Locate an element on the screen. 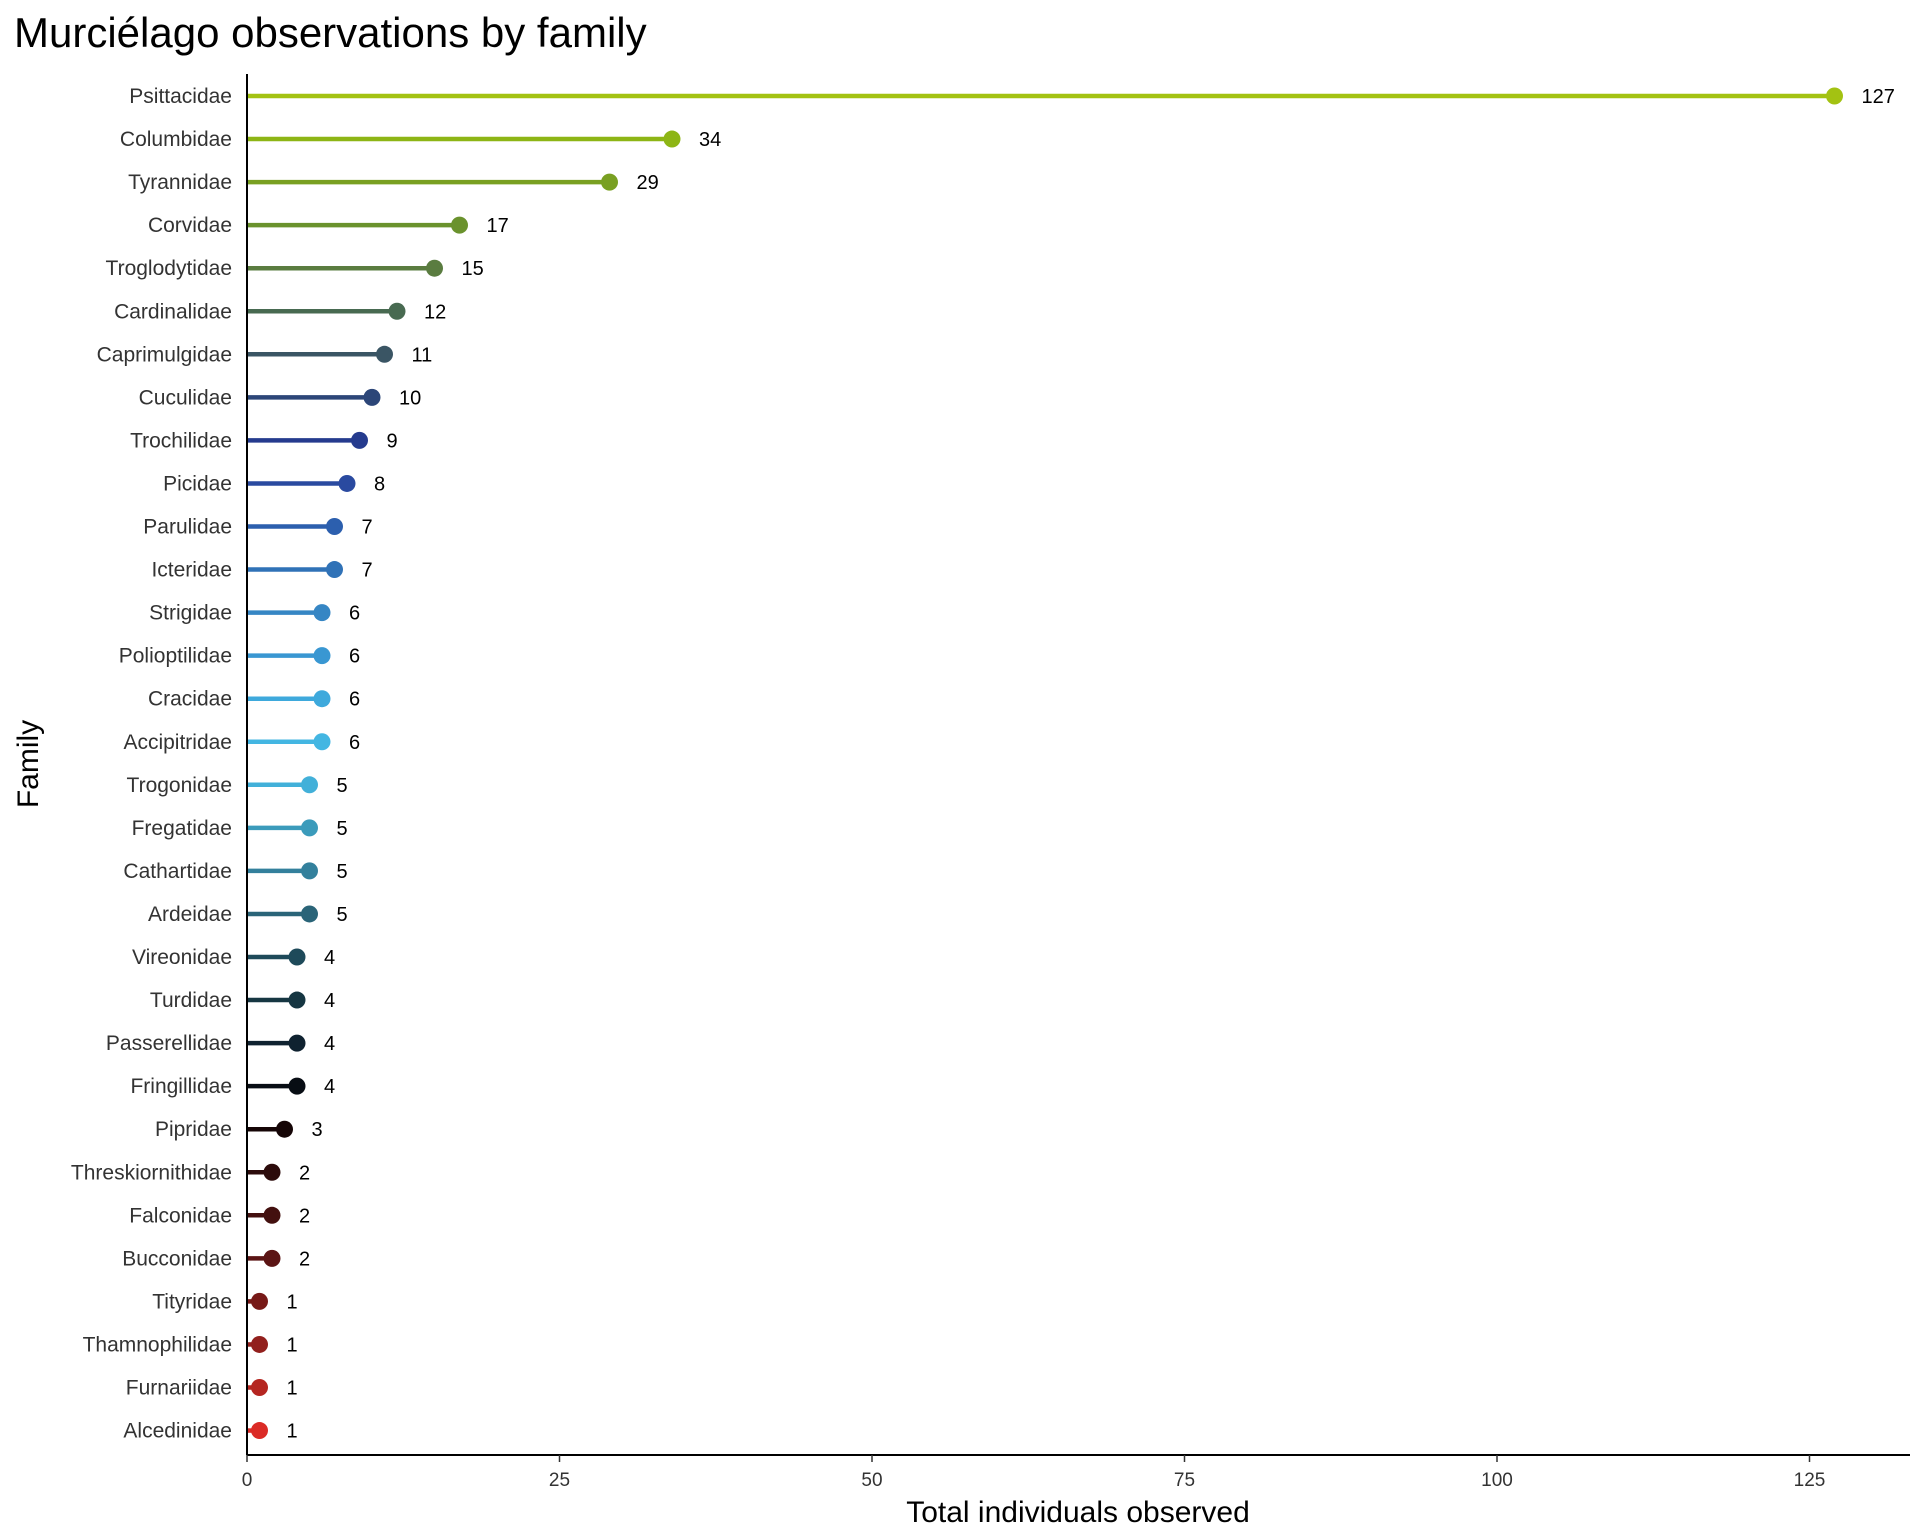  category-label: Fringillidae is located at coordinates (181, 1086).